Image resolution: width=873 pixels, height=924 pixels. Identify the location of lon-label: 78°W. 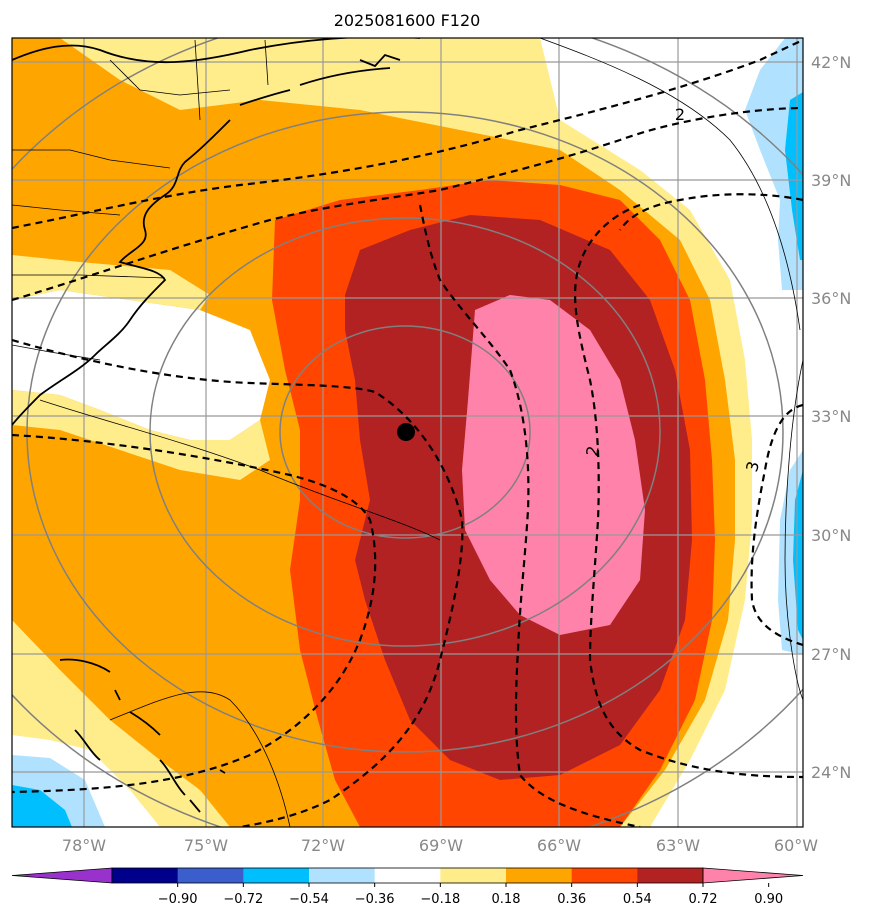
(84, 845).